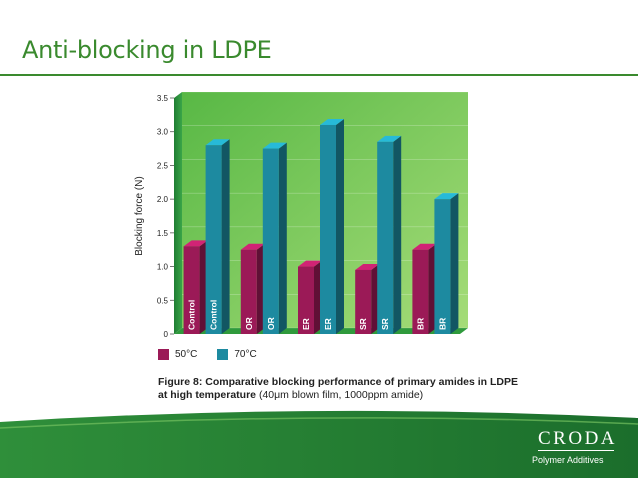  I want to click on footer-band, so click(319, 444).